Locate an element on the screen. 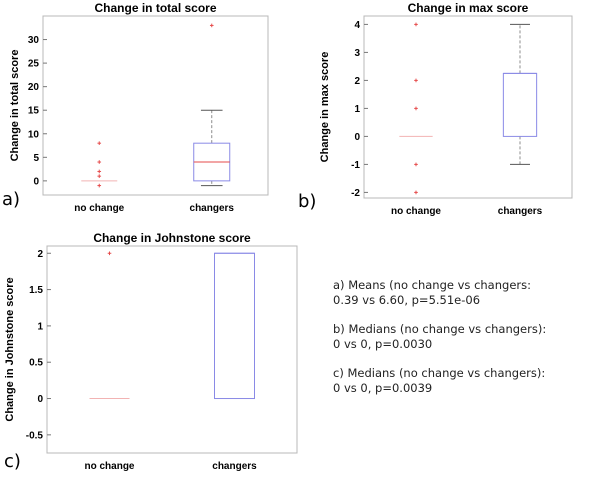  y-tick-label: 20 is located at coordinates (34, 87).